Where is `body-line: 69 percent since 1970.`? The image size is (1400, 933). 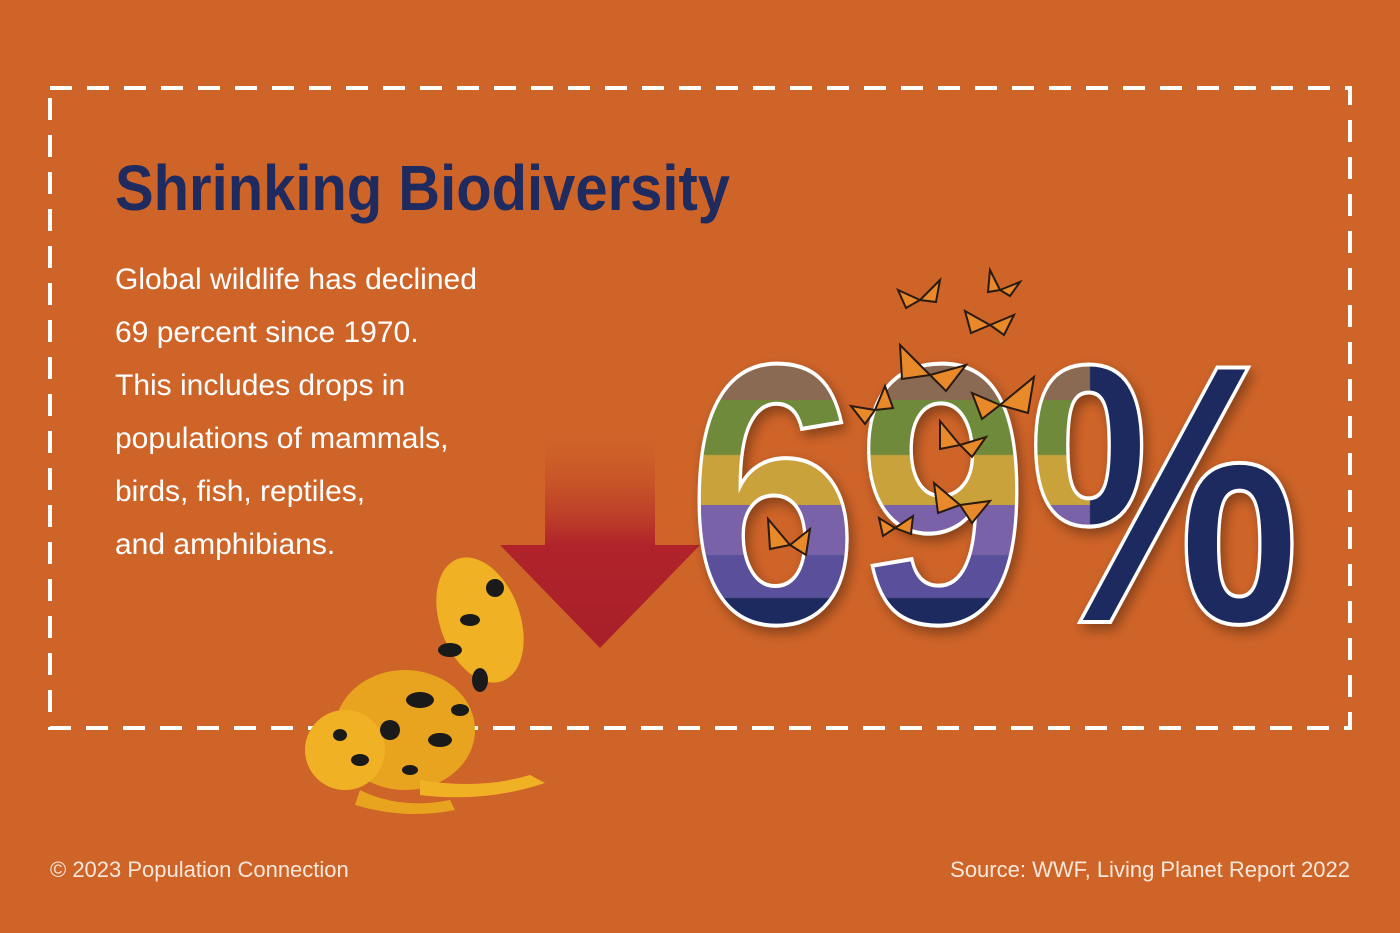
body-line: 69 percent since 1970. is located at coordinates (267, 332).